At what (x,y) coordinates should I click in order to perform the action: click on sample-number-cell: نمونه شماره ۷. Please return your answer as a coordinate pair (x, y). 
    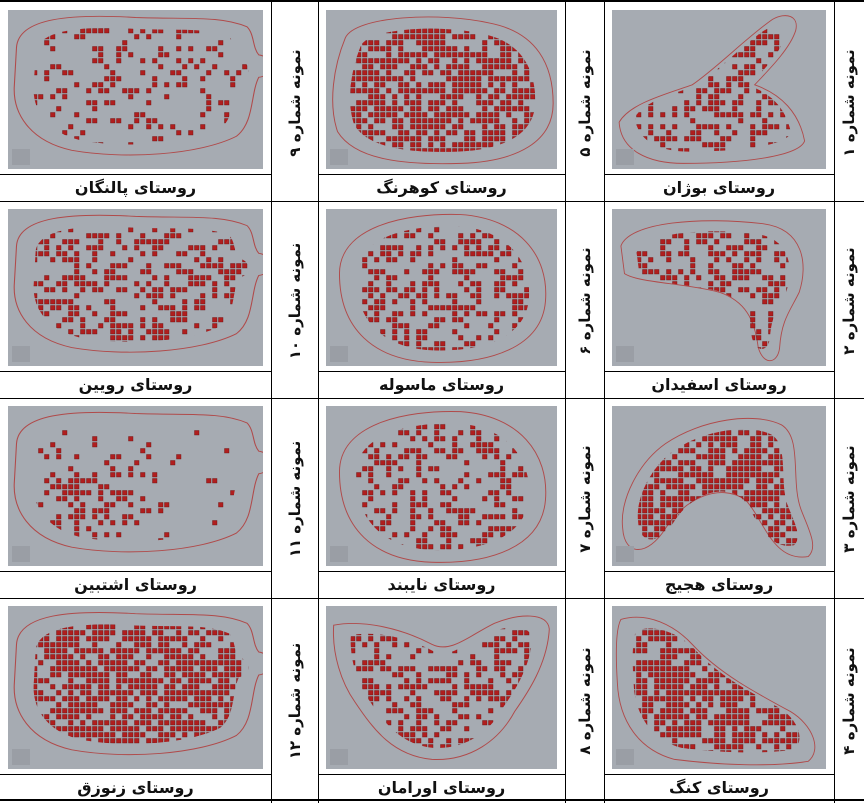
    Looking at the image, I should click on (584, 499).